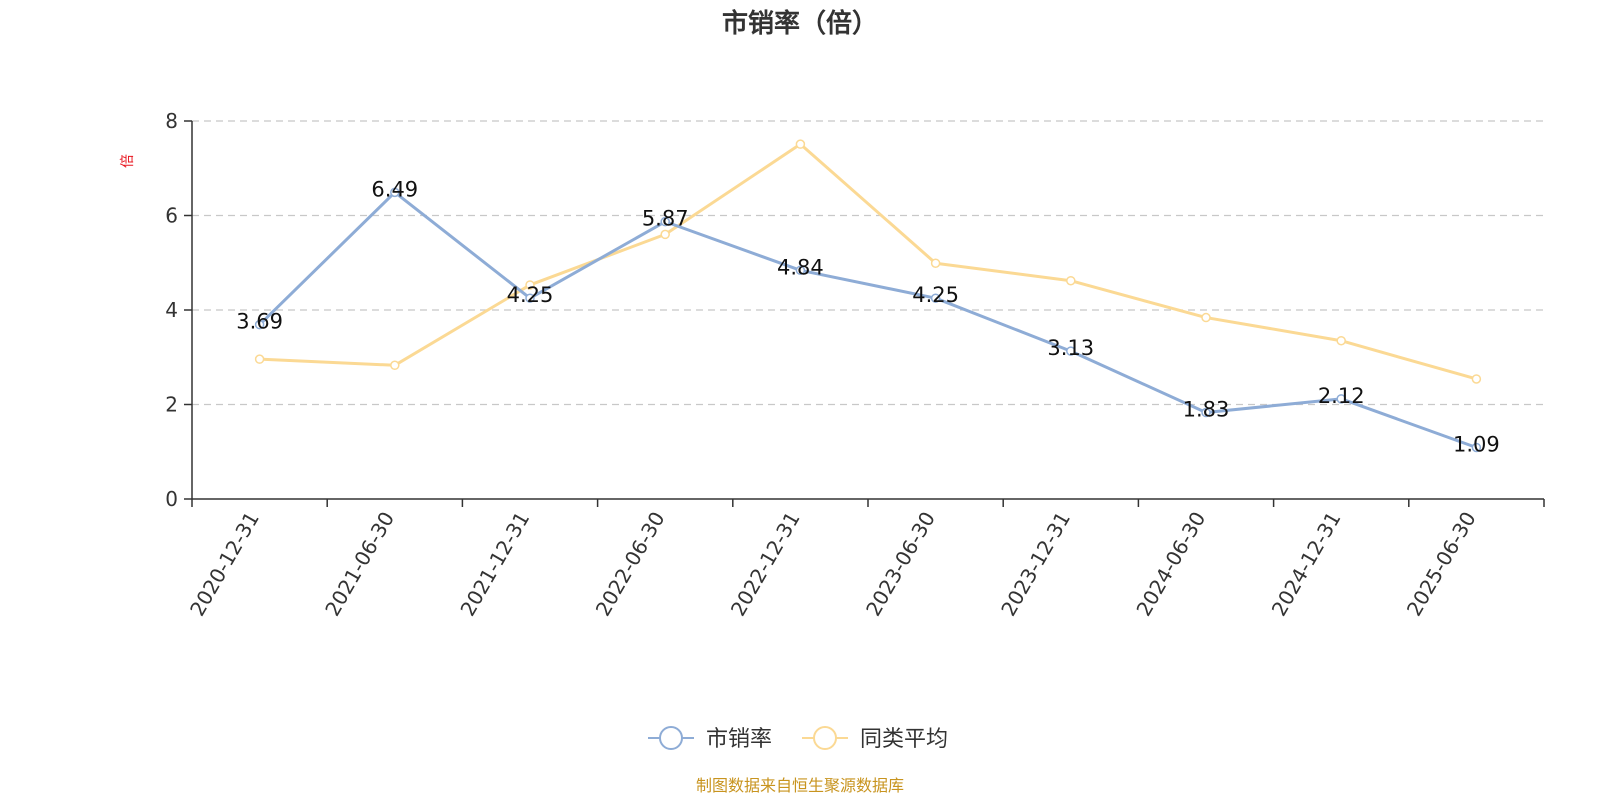 The width and height of the screenshot is (1600, 800). I want to click on x-tick-label-9: 2025-06-30, so click(1441, 564).